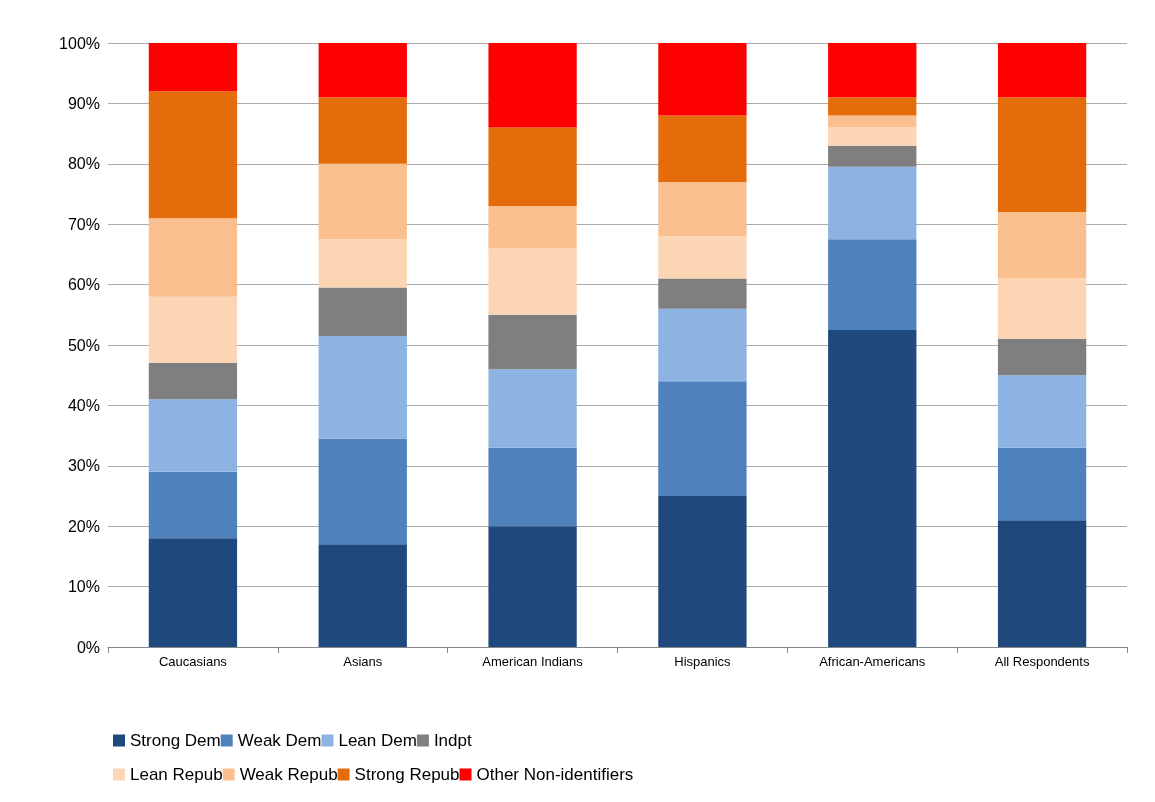  I want to click on legend-label: Other Non-identifiers, so click(555, 774).